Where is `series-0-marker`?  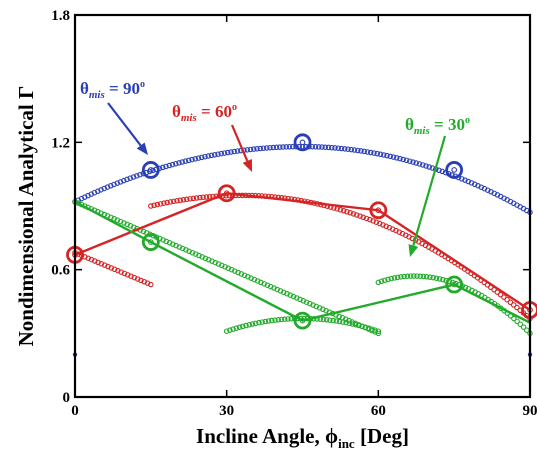
series-0-marker is located at coordinates (454, 170).